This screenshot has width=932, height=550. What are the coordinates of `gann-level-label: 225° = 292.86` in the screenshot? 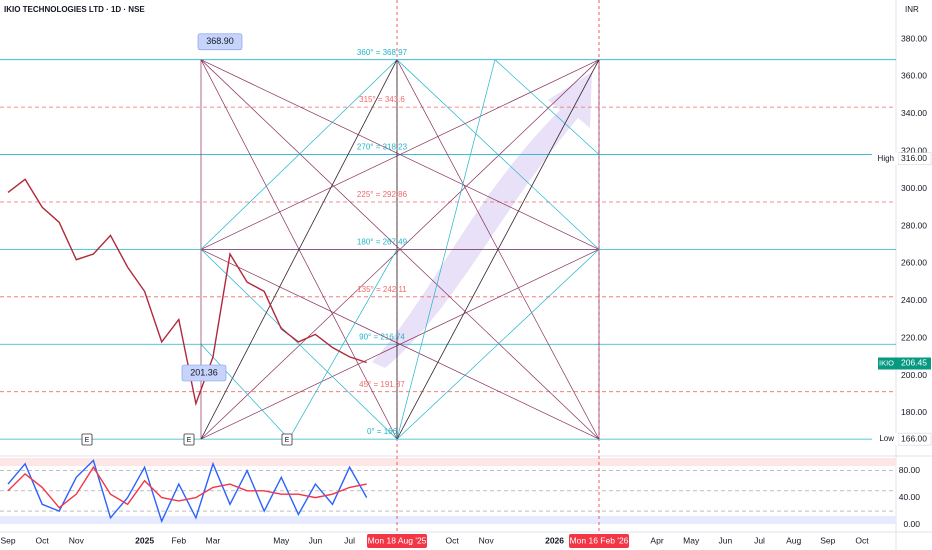 It's located at (382, 194).